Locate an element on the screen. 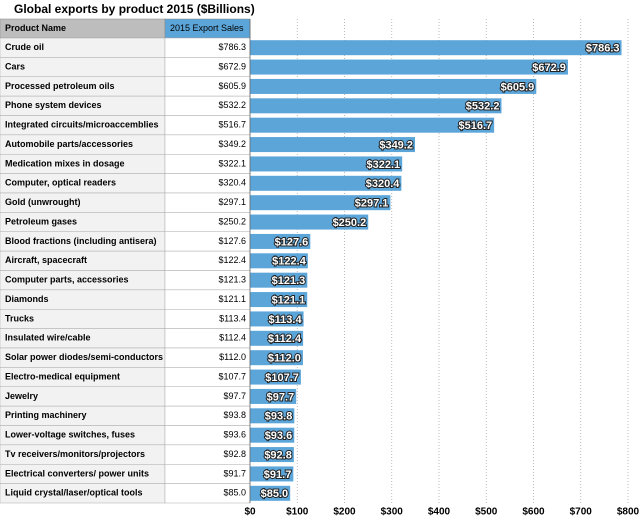 The width and height of the screenshot is (640, 520). bar-label: $672.9 is located at coordinates (549, 68).